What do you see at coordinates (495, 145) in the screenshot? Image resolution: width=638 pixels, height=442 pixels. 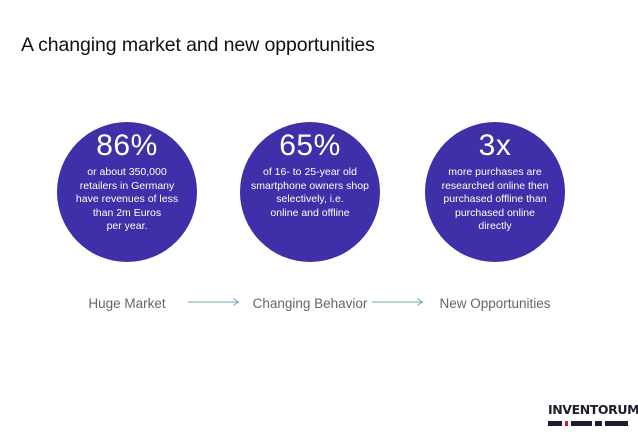 I see `stat-value: 3x` at bounding box center [495, 145].